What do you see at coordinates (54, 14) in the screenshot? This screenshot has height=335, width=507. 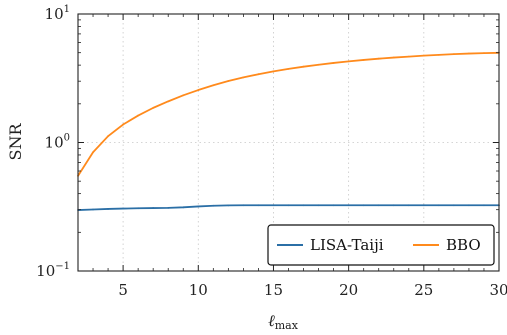 I see `y-tick-label-base-2: 10` at bounding box center [54, 14].